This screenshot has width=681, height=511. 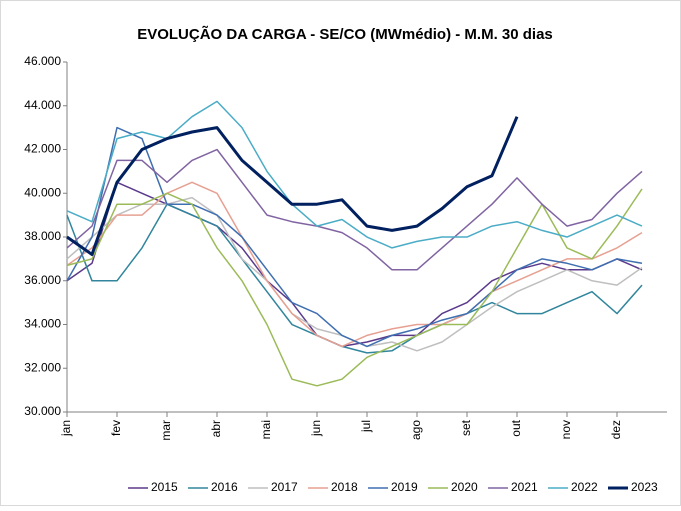 What do you see at coordinates (42, 280) in the screenshot?
I see `y-tick-label: 36.000` at bounding box center [42, 280].